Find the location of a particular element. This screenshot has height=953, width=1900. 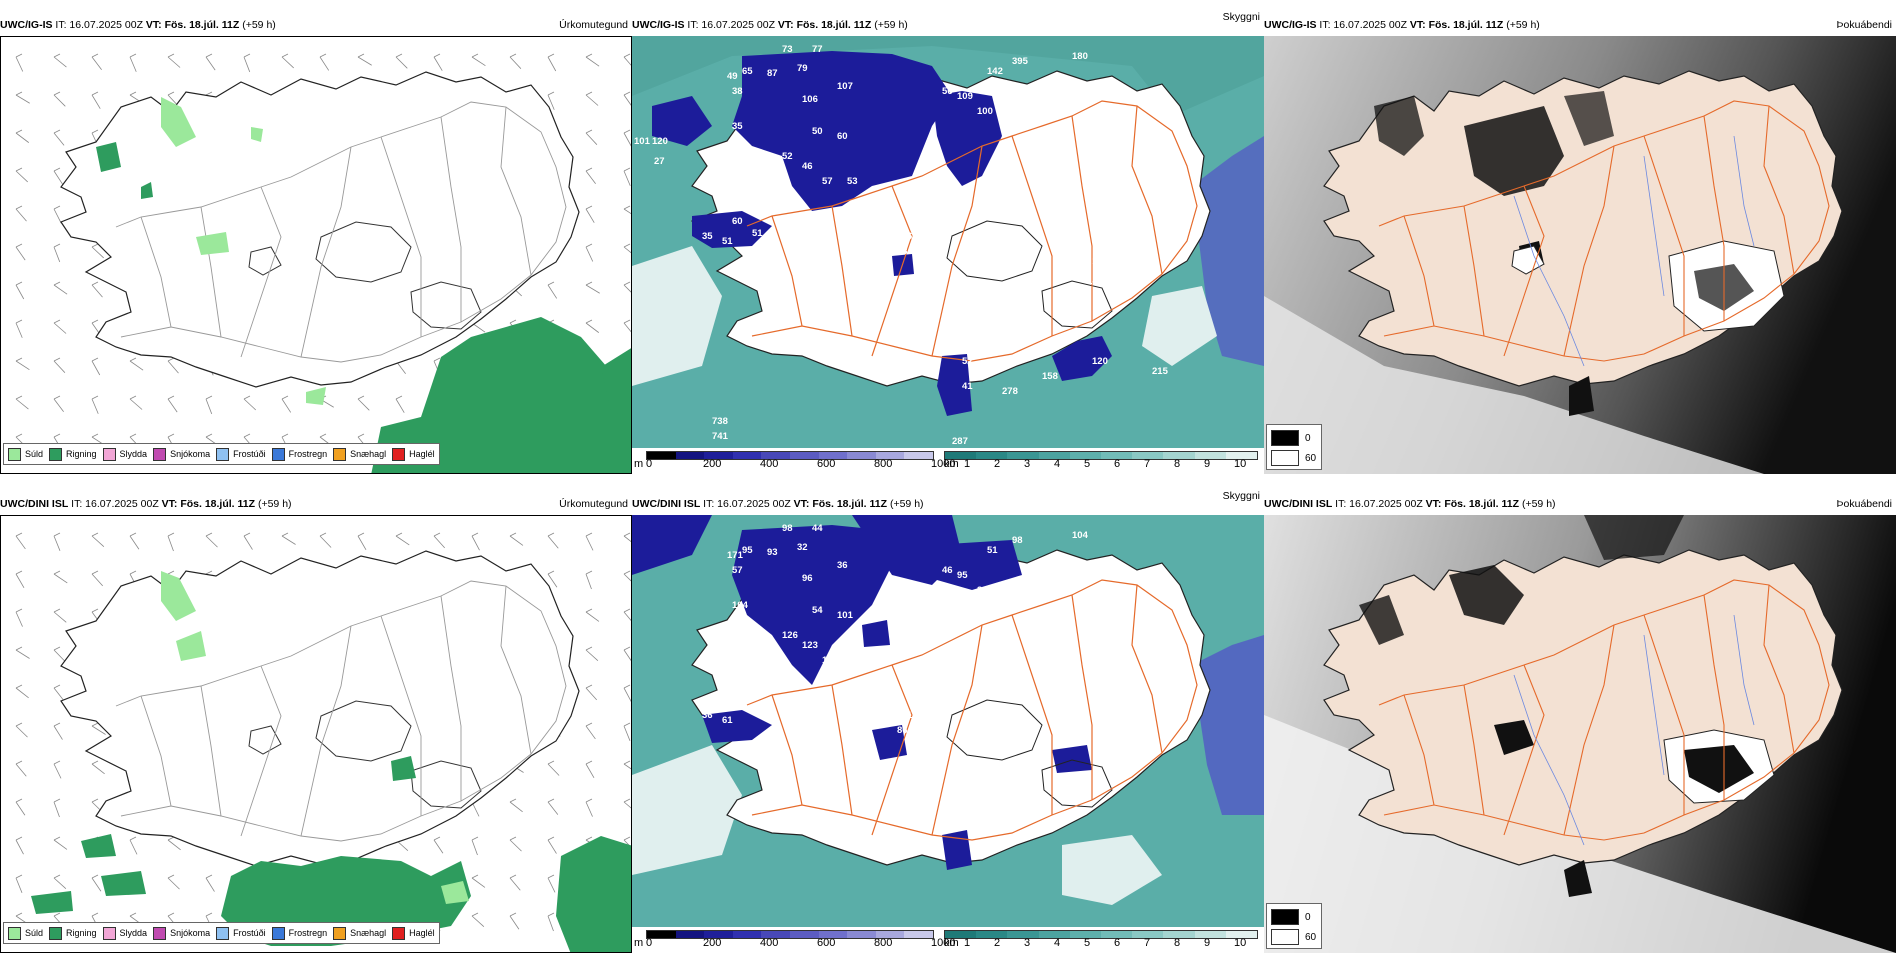

precip-areas is located at coordinates (363, 285).